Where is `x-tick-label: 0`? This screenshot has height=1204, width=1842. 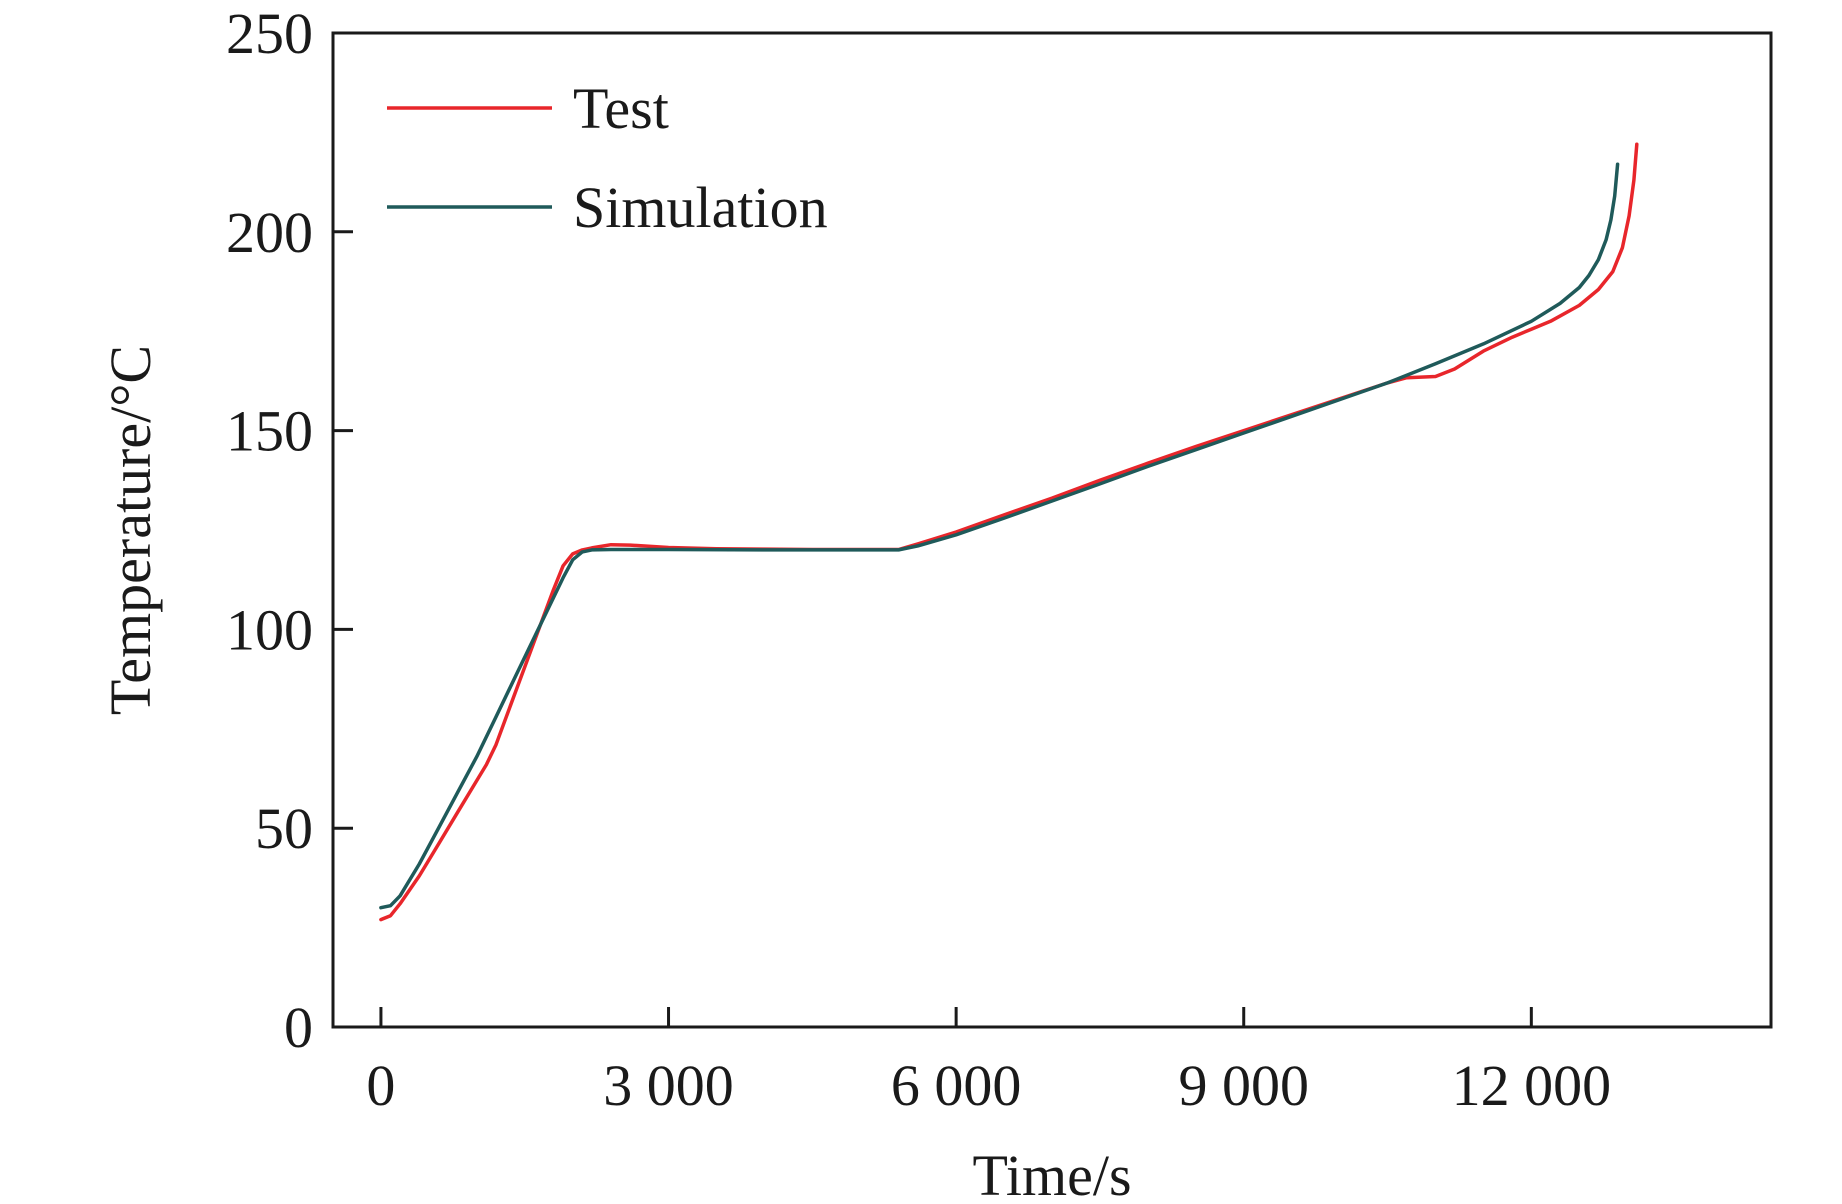
x-tick-label: 0 is located at coordinates (380, 1085).